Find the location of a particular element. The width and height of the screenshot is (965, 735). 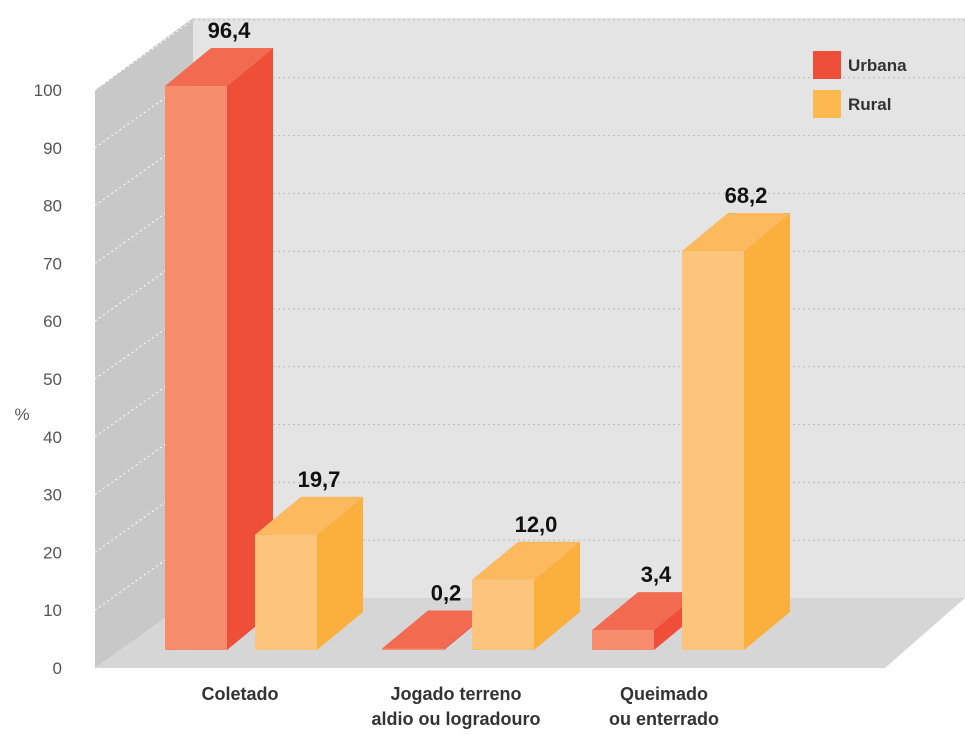

category-label: Queimado is located at coordinates (664, 694).